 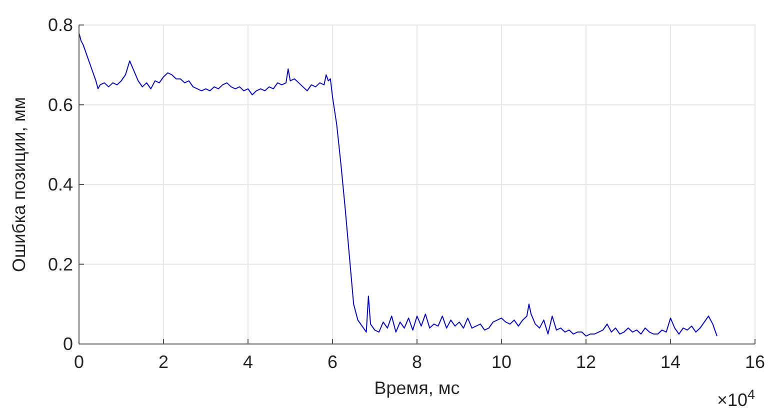 What do you see at coordinates (736, 398) in the screenshot?
I see `text: ×10$^{4}$` at bounding box center [736, 398].